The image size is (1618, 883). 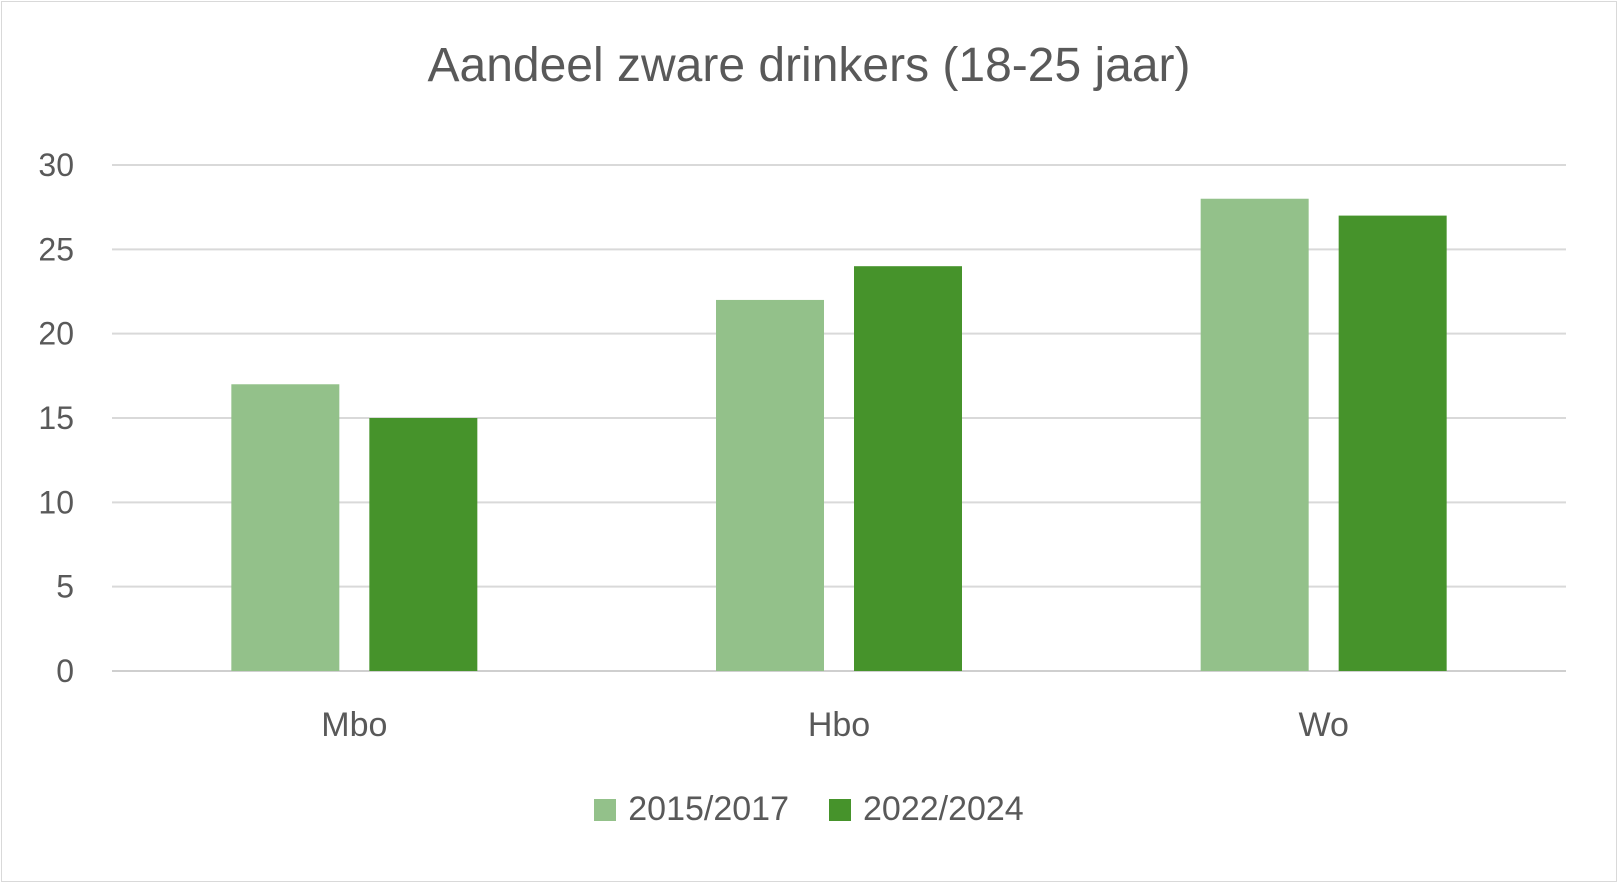 I want to click on legend-item-series-2: 2022/2024, so click(x=926, y=809).